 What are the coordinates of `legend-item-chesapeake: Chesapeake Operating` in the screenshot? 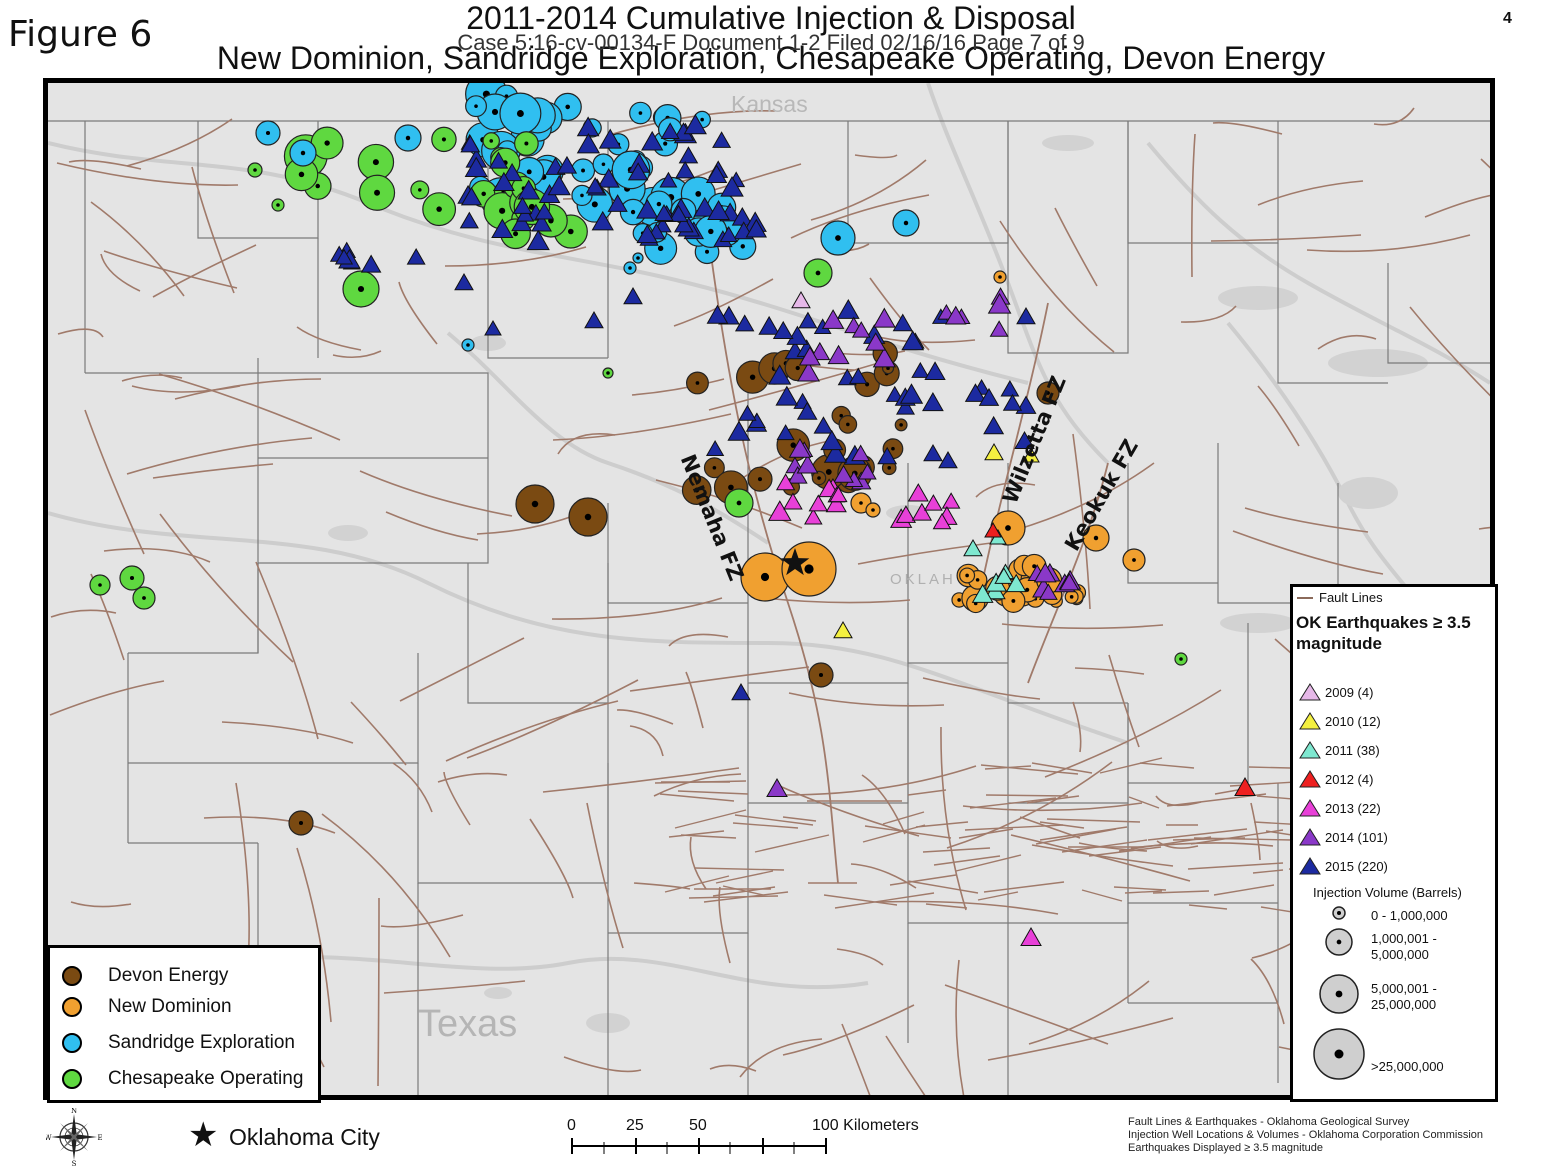 It's located at (182, 1079).